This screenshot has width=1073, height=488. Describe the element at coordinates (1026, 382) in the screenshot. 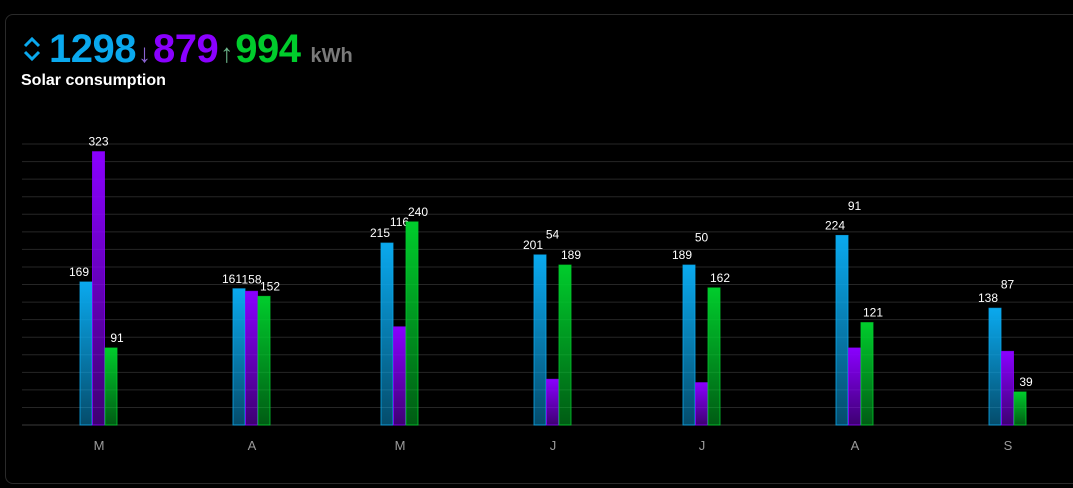

I see `data-label: 39` at that location.